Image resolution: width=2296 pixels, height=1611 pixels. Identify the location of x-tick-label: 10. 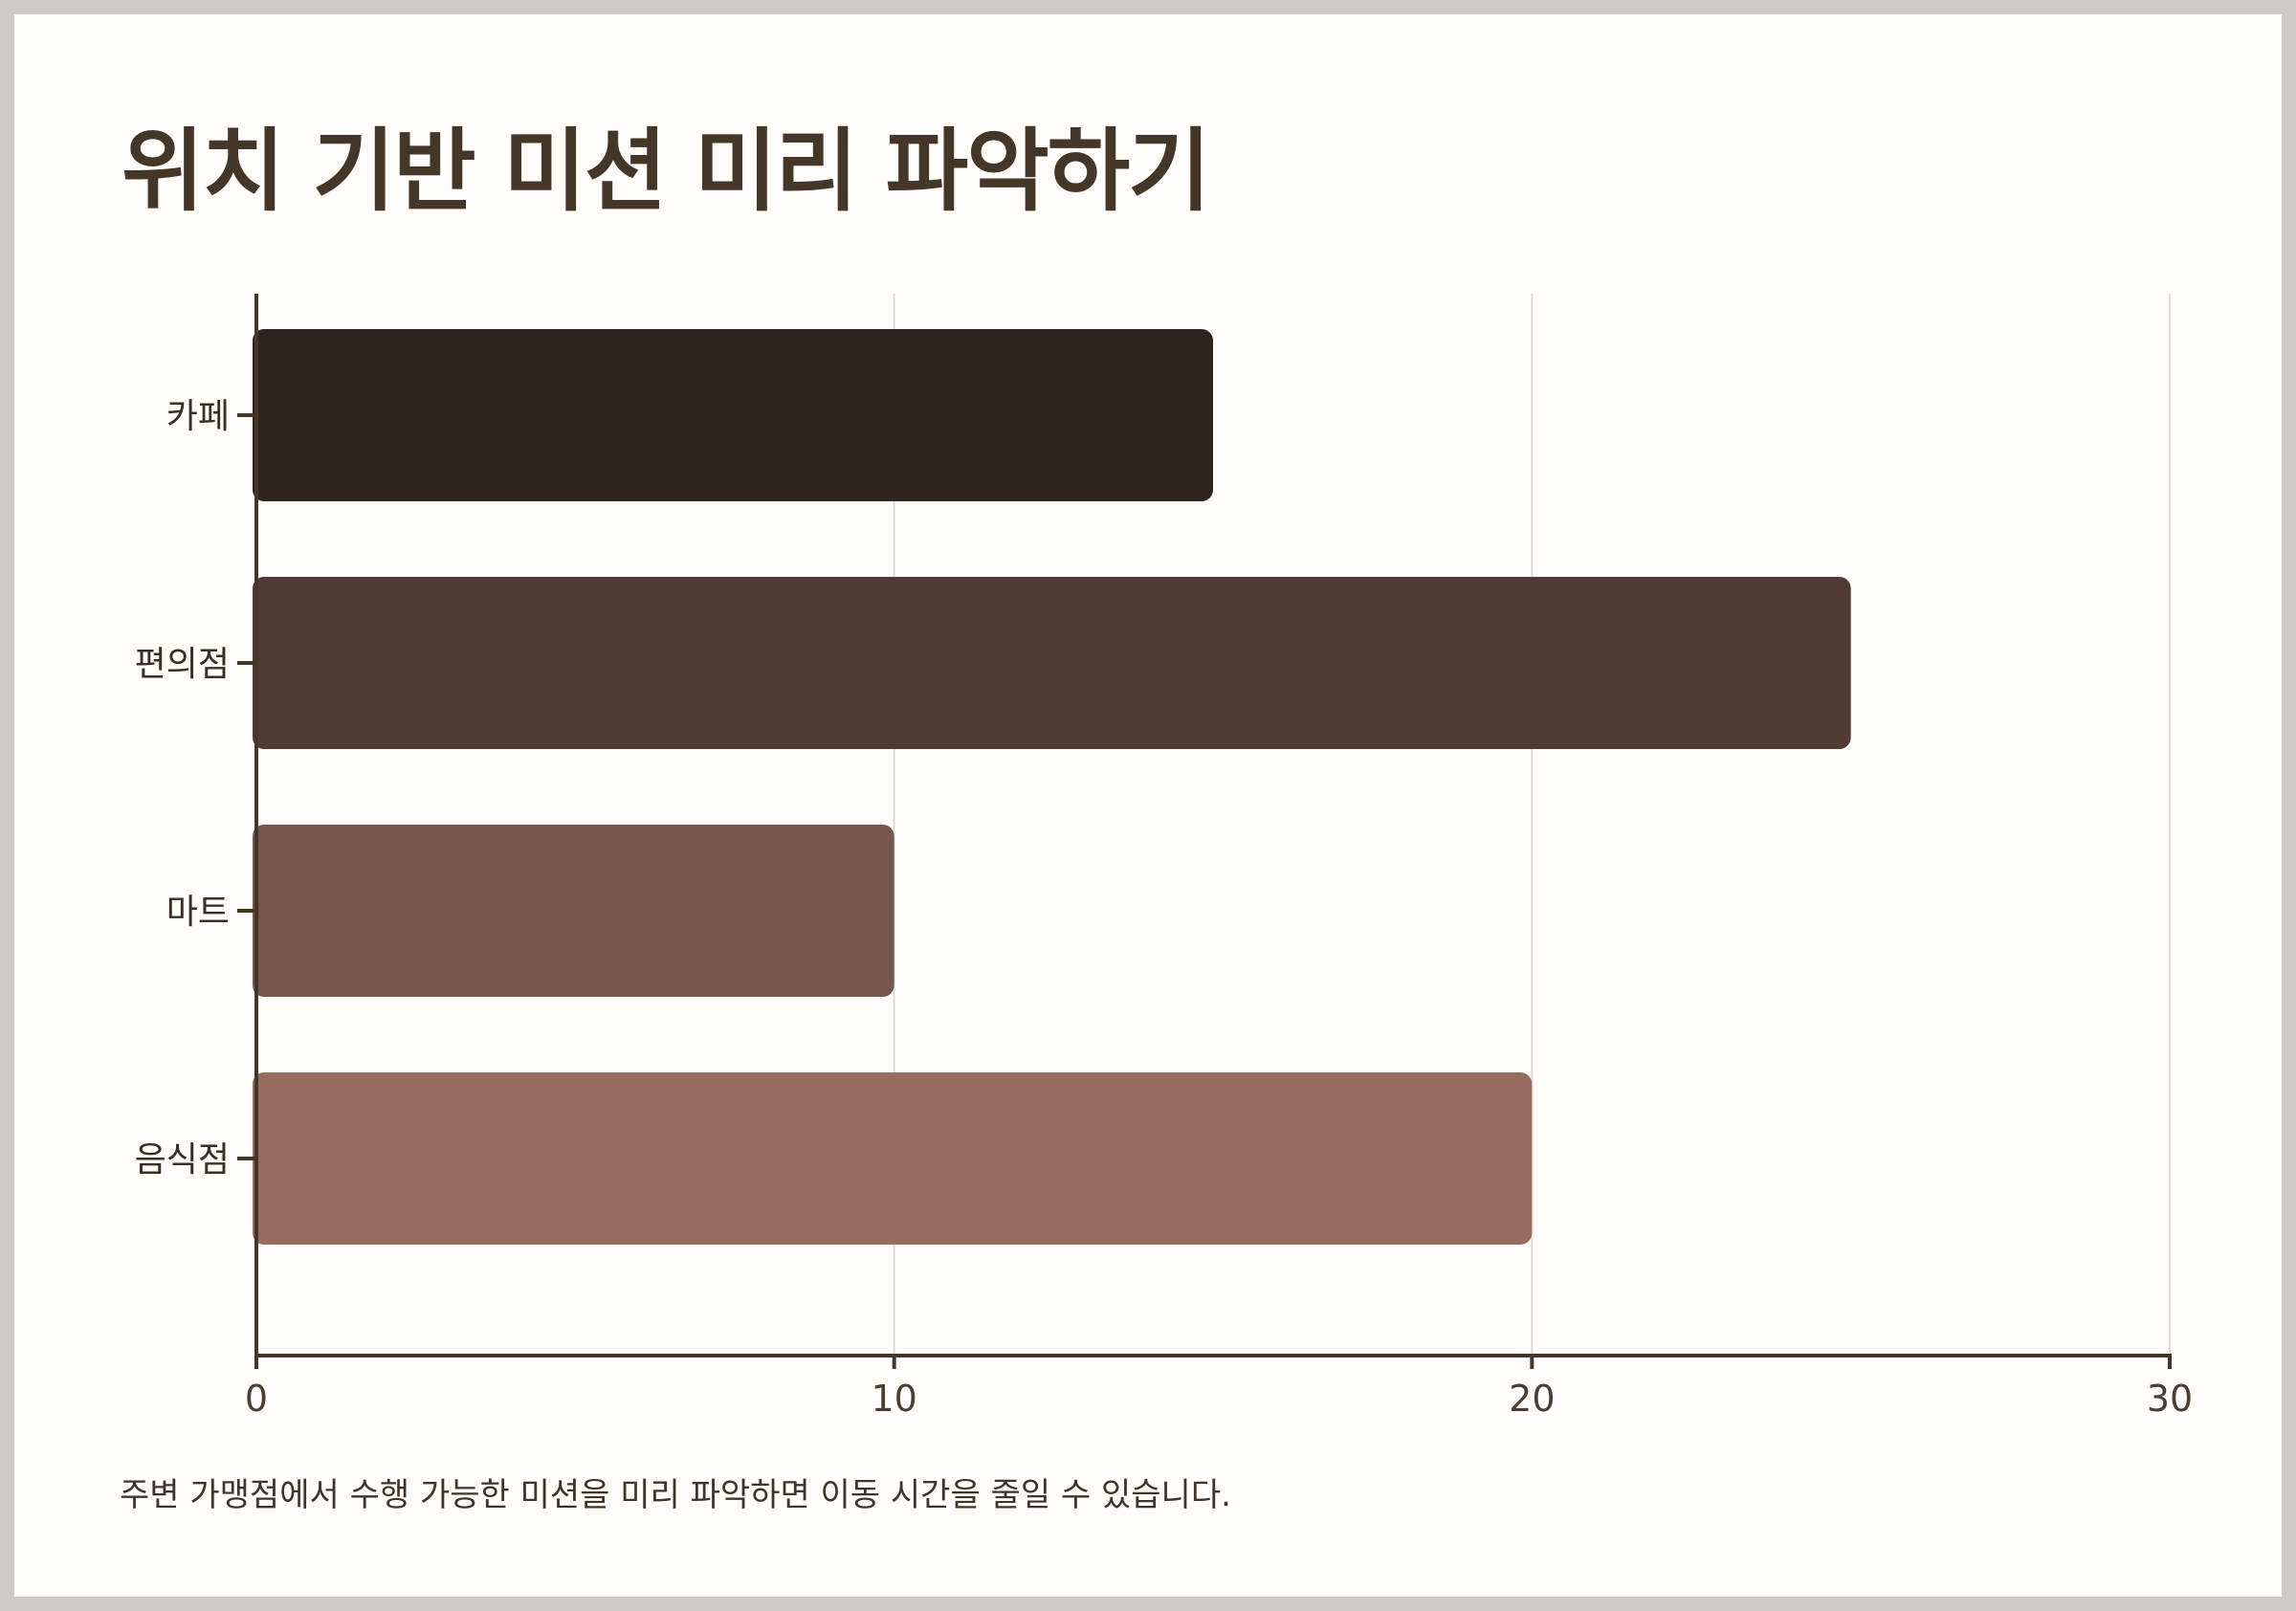
(893, 1399).